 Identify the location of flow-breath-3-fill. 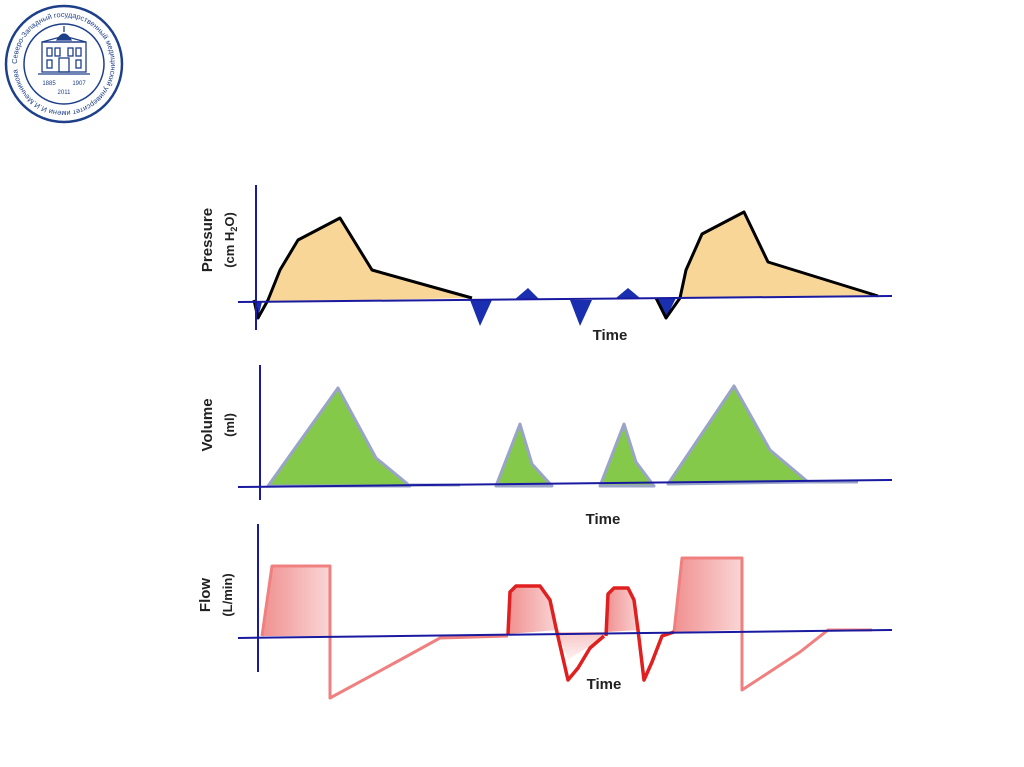
(623, 610).